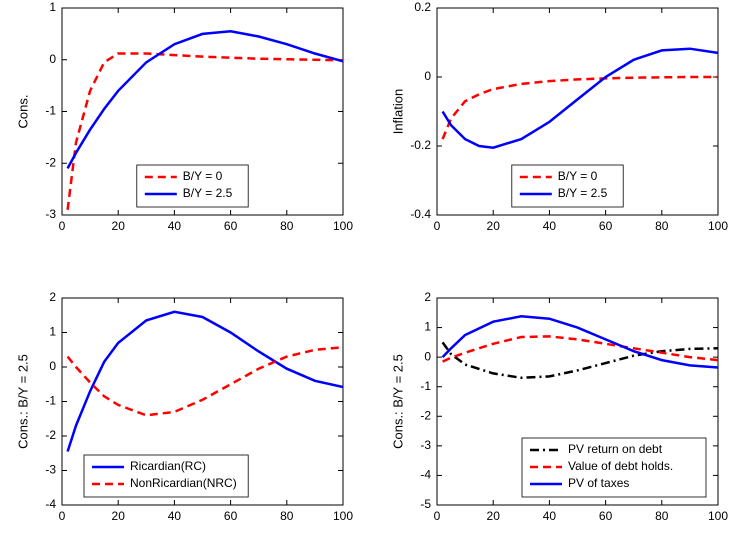 Image resolution: width=731 pixels, height=535 pixels. What do you see at coordinates (422, 7) in the screenshot?
I see `y-tick-label: 0.2` at bounding box center [422, 7].